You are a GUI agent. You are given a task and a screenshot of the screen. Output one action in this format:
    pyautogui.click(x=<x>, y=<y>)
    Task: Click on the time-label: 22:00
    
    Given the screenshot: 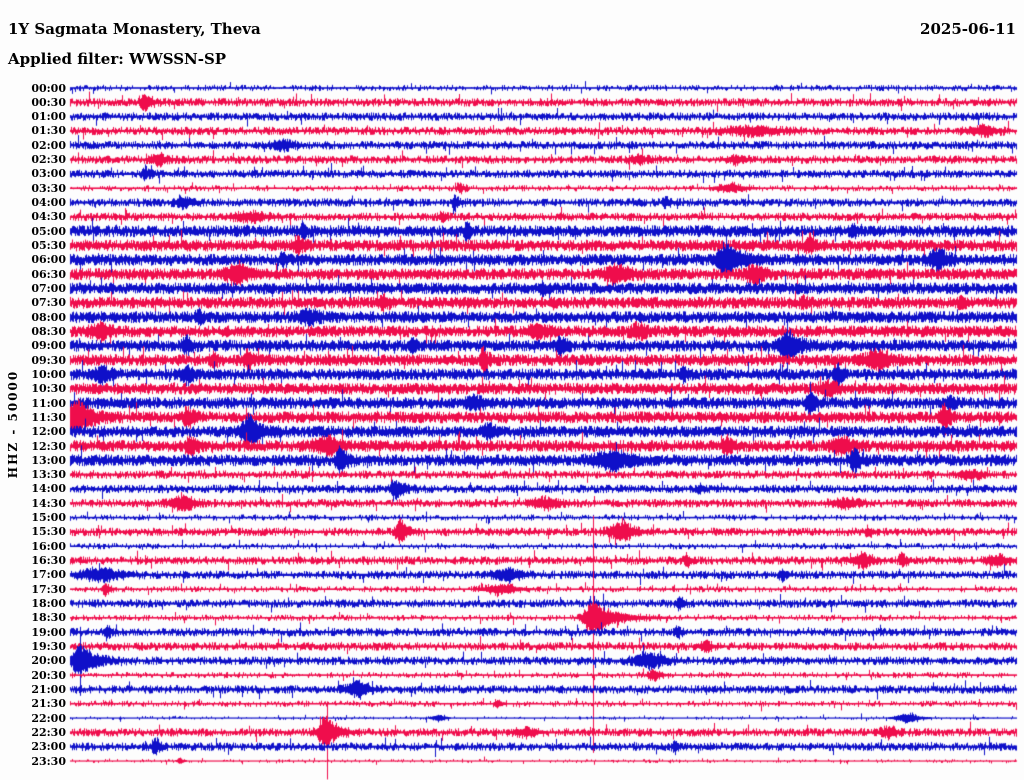 What is the action you would take?
    pyautogui.click(x=48, y=718)
    